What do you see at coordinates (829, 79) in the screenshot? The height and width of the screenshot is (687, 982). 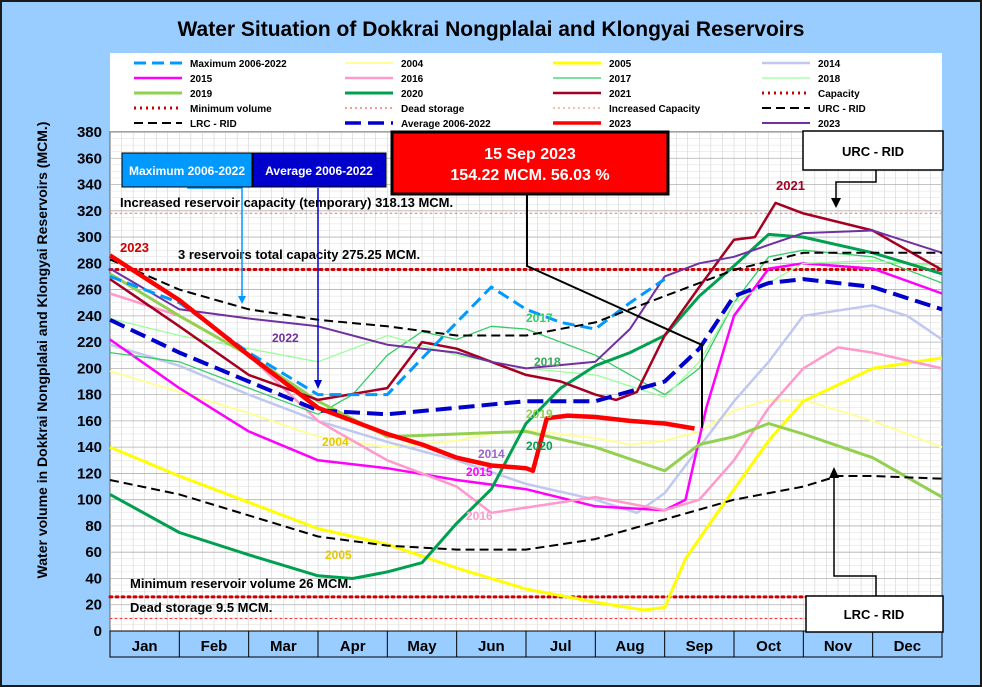 I see `legend-label-2018: 2018` at bounding box center [829, 79].